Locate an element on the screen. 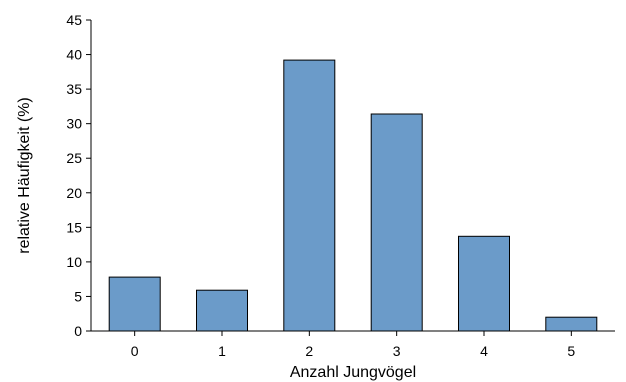  y-tick-label: 15 is located at coordinates (74, 227).